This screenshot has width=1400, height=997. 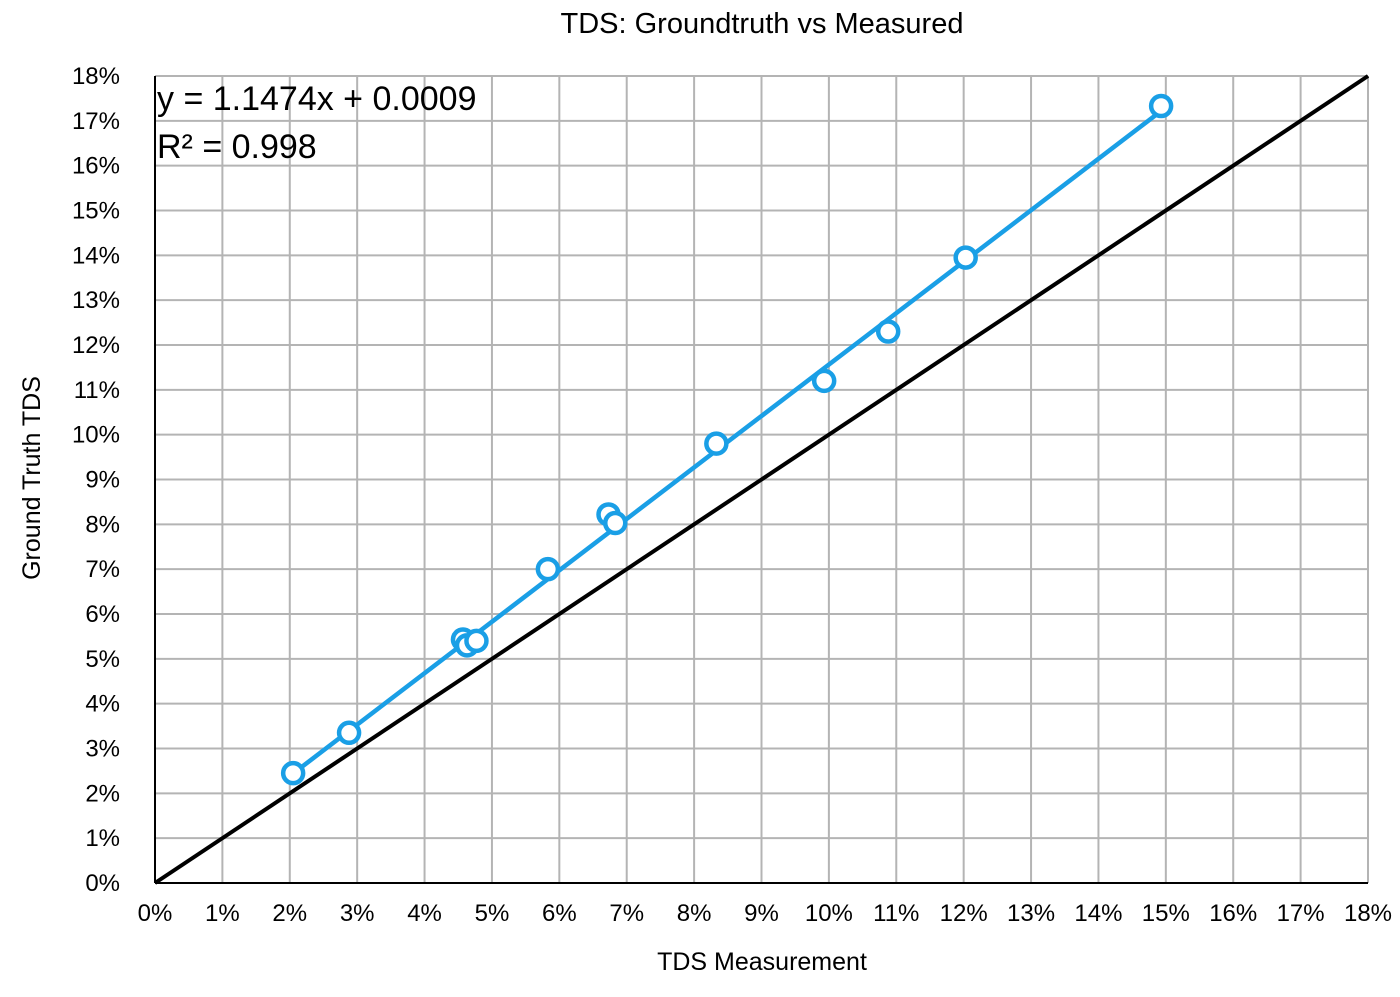 What do you see at coordinates (32, 478) in the screenshot?
I see `y-axis-label: Ground Truth TDS` at bounding box center [32, 478].